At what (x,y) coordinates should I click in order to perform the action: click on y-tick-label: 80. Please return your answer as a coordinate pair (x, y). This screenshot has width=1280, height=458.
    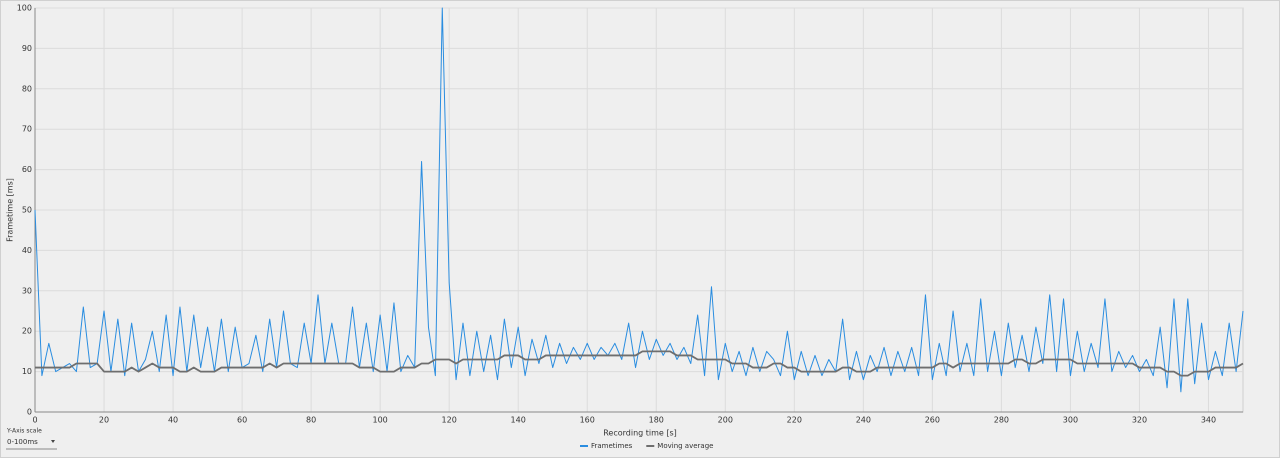
    Looking at the image, I should click on (27, 88).